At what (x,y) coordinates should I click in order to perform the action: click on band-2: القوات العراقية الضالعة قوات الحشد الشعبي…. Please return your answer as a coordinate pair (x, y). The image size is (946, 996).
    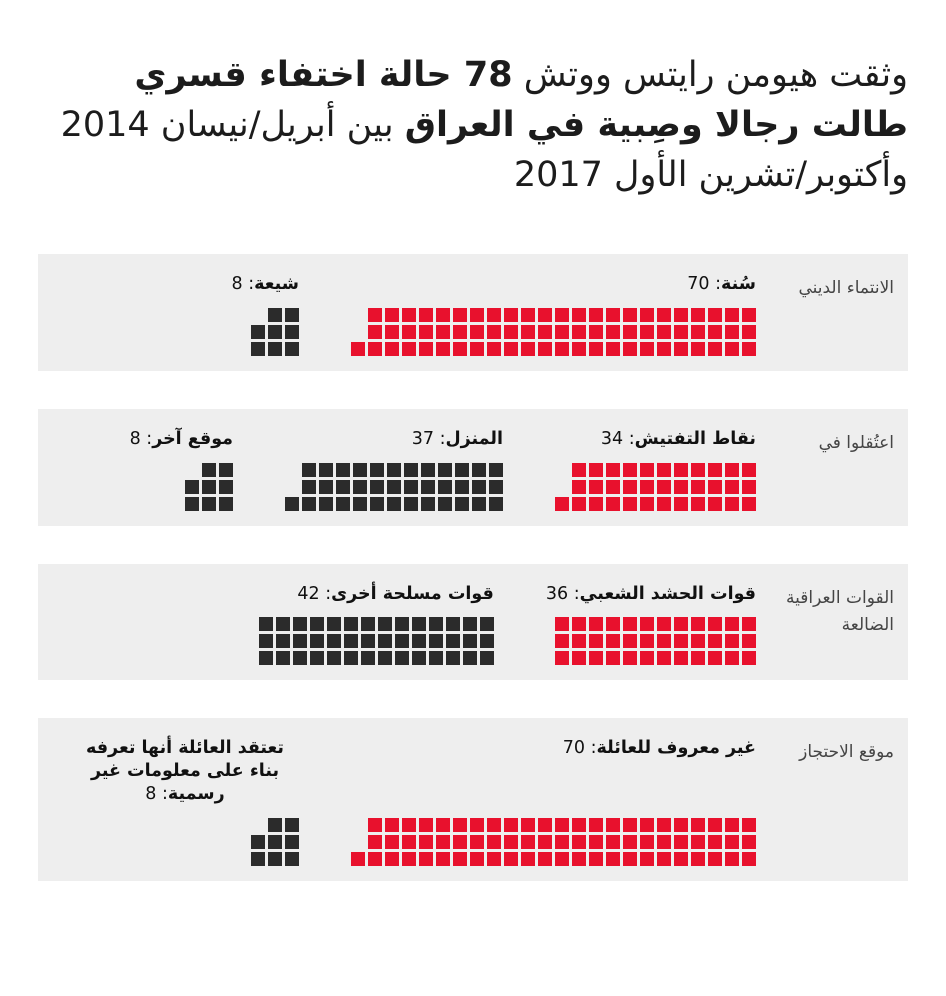
    Looking at the image, I should click on (473, 622).